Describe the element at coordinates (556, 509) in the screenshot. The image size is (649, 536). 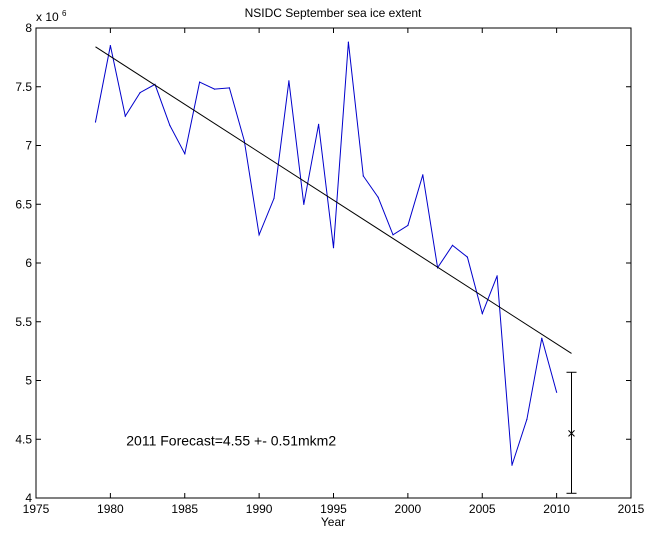
I see `x-tick-label: 2010` at that location.